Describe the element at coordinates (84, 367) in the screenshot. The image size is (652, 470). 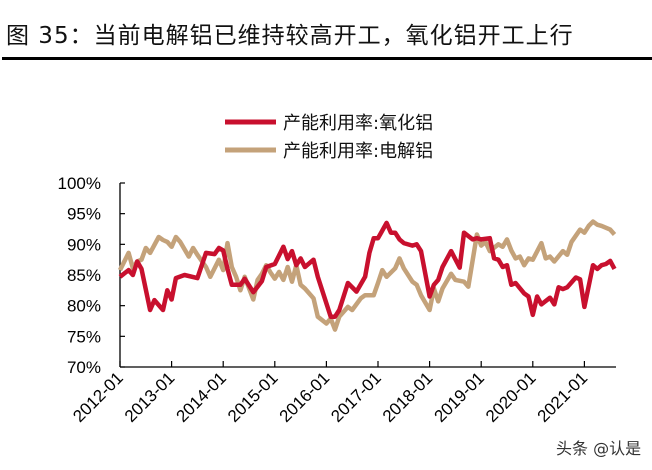
I see `y-tick-label: 70%` at that location.